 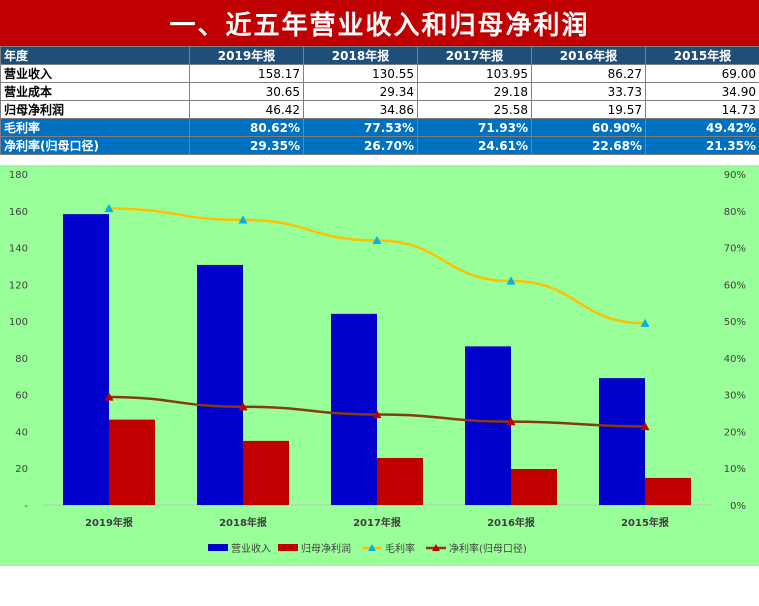 What do you see at coordinates (735, 212) in the screenshot?
I see `y-right-tick-label: 80%` at bounding box center [735, 212].